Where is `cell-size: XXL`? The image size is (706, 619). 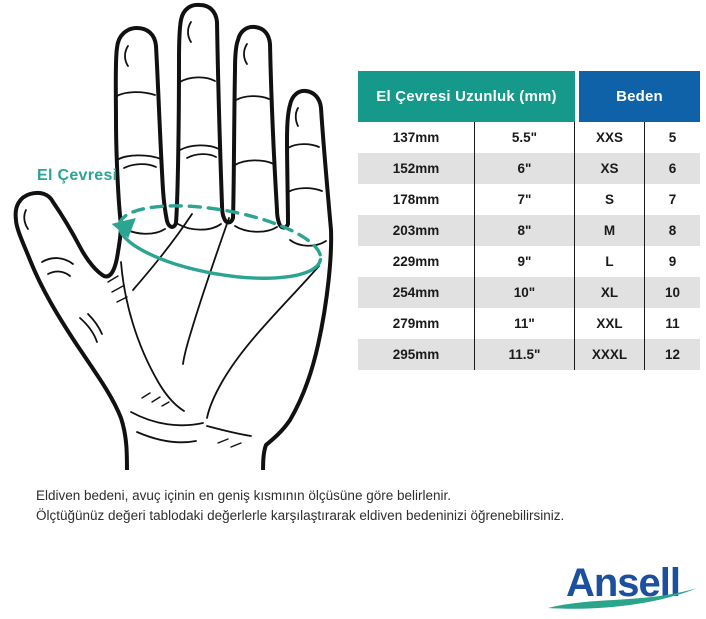 cell-size: XXL is located at coordinates (610, 323).